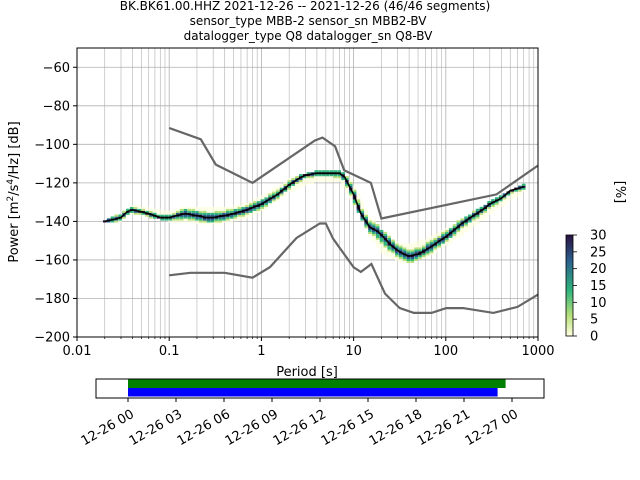 This screenshot has width=640, height=480. What do you see at coordinates (56, 68) in the screenshot?
I see `y-tick-label: −60` at bounding box center [56, 68].